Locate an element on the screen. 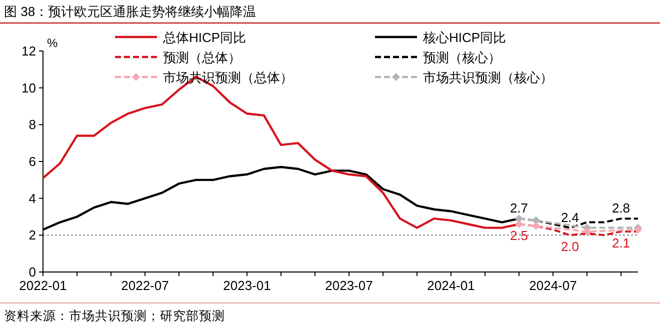  y-tick-label: 6 is located at coordinates (32, 161).